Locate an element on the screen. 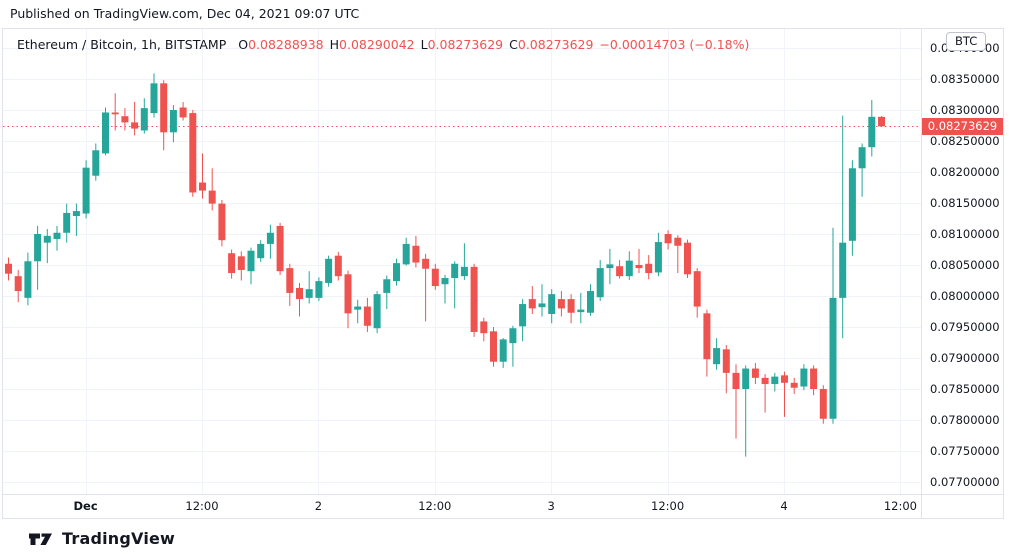 Image resolution: width=1012 pixels, height=558 pixels. price-axis-label: 0.08000000 is located at coordinates (965, 296).